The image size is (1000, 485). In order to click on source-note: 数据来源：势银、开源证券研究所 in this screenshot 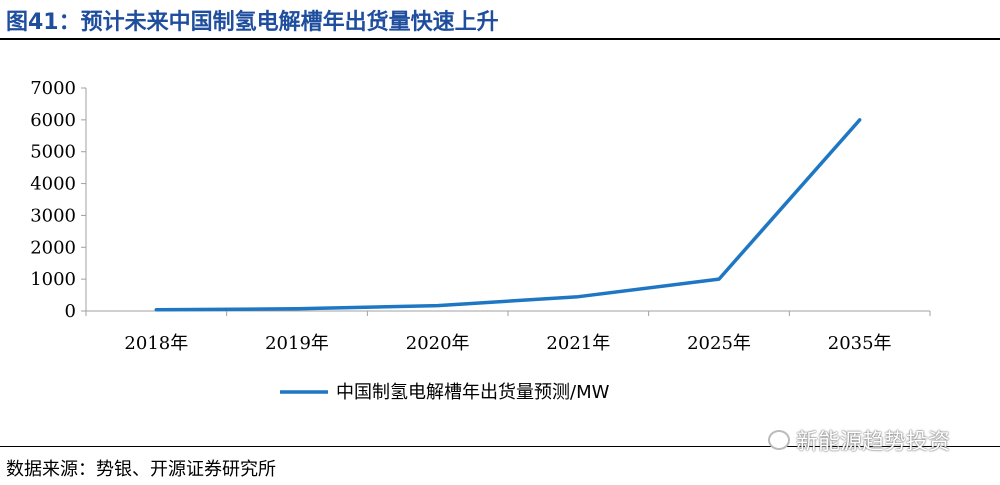, I will do `click(141, 469)`.